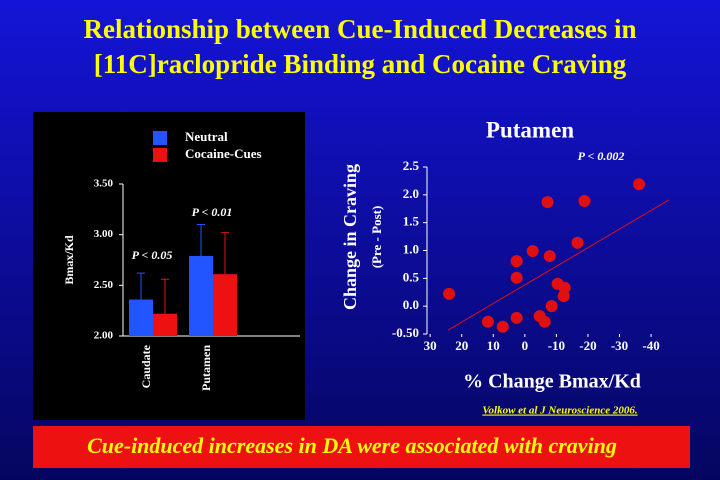 This screenshot has width=720, height=480. I want to click on x-tick-label: -30, so click(619, 345).